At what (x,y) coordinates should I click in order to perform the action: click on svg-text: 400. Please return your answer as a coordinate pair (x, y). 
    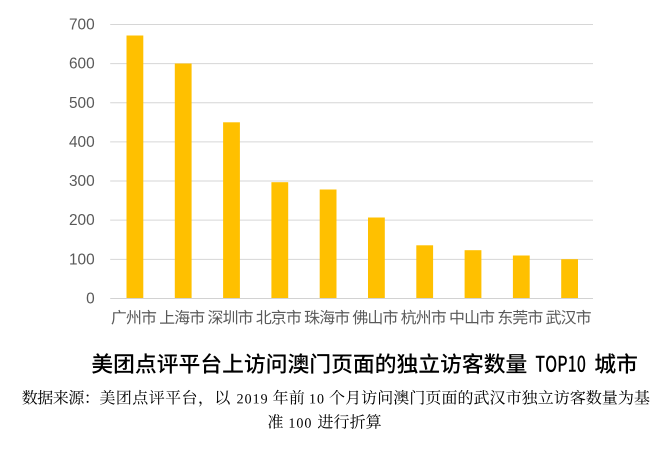
    Looking at the image, I should click on (82, 142).